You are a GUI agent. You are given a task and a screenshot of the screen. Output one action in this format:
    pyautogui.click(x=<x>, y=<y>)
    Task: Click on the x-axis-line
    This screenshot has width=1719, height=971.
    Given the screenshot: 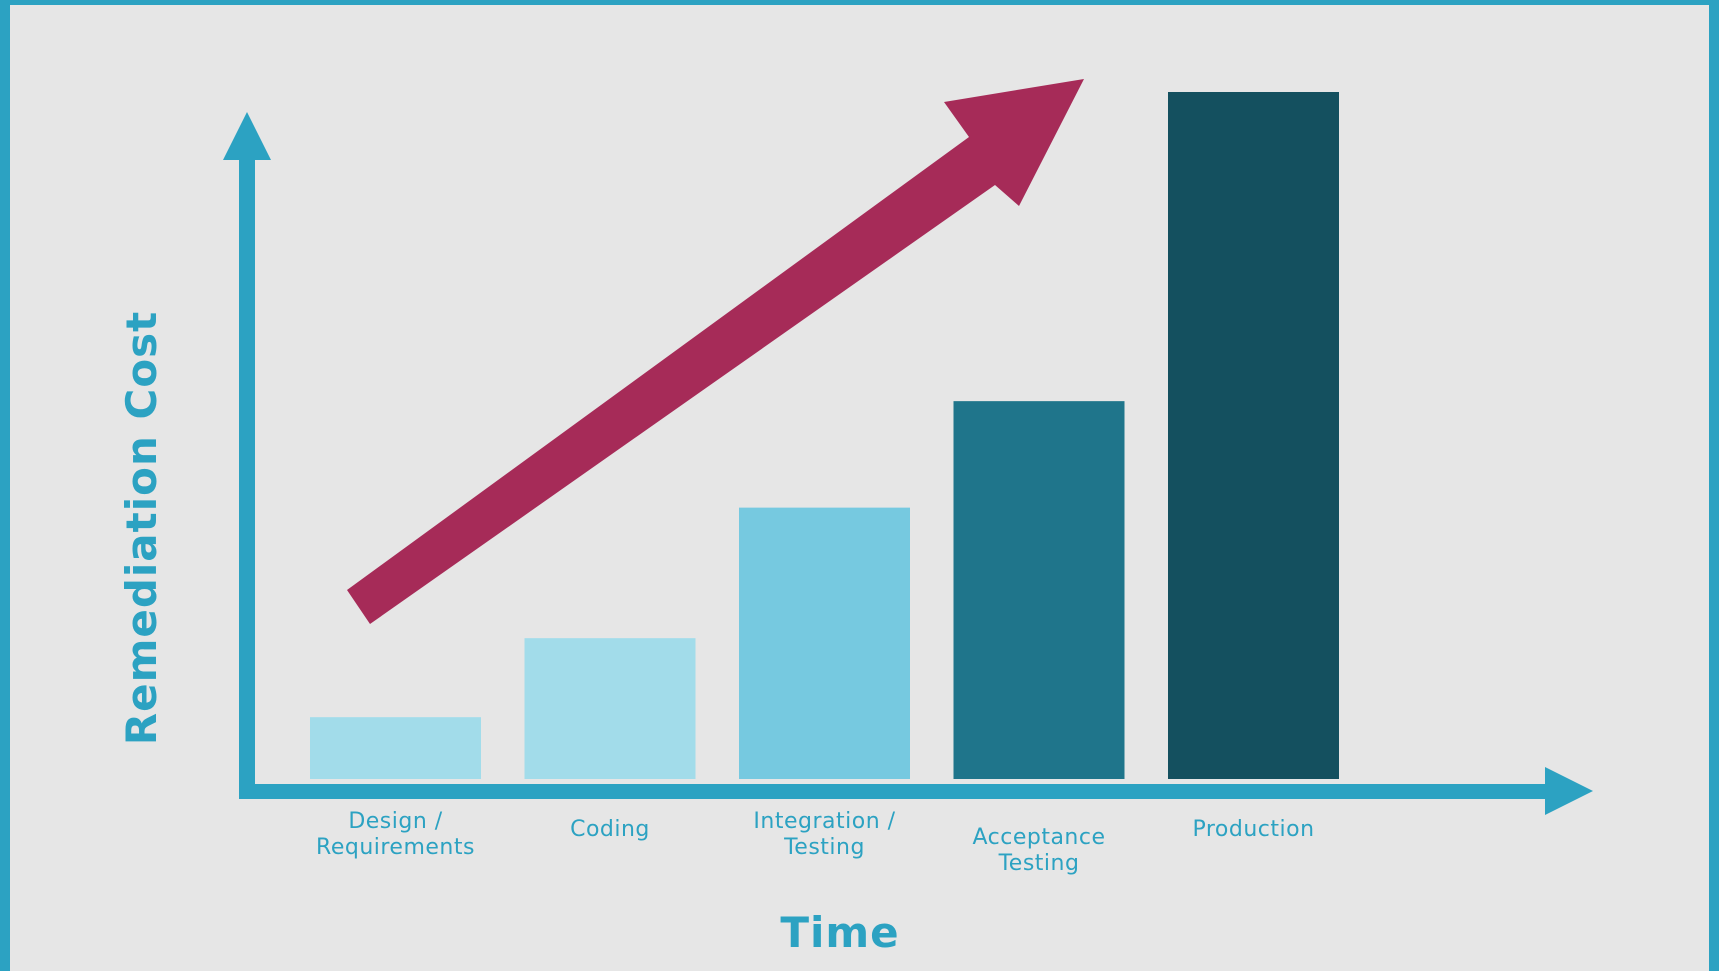 What is the action you would take?
    pyautogui.click(x=894, y=791)
    